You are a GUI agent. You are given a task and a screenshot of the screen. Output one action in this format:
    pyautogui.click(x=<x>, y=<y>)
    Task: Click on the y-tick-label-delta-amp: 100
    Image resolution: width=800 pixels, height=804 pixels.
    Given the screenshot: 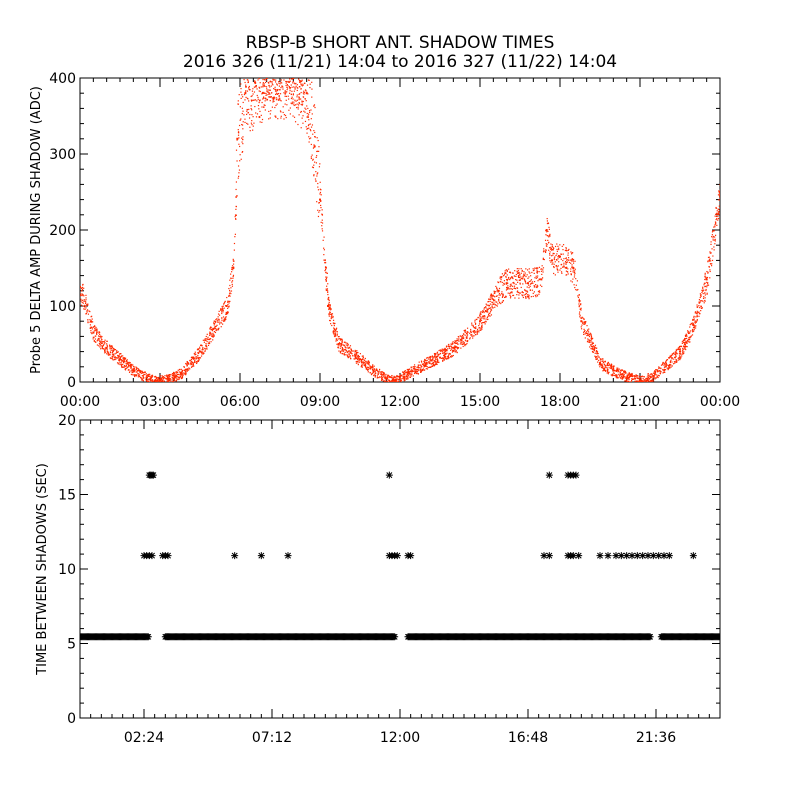 What is the action you would take?
    pyautogui.click(x=62, y=307)
    